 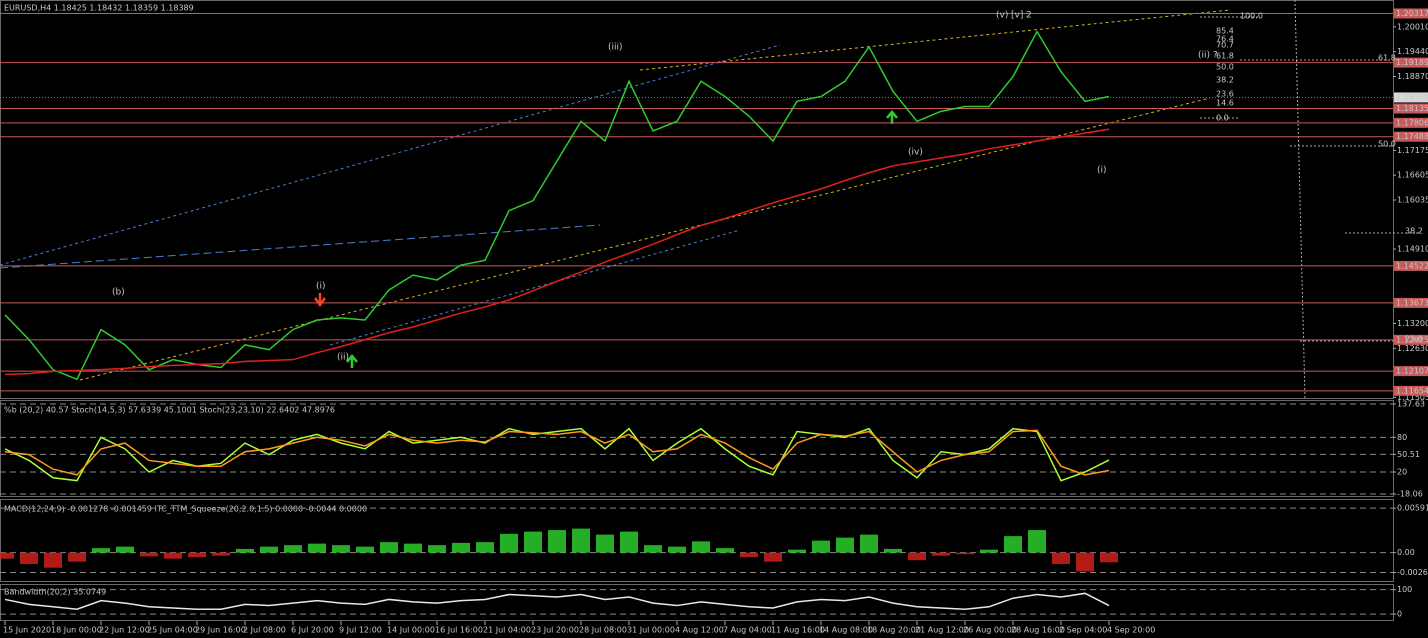 I want to click on buy-arrow, so click(x=352, y=361).